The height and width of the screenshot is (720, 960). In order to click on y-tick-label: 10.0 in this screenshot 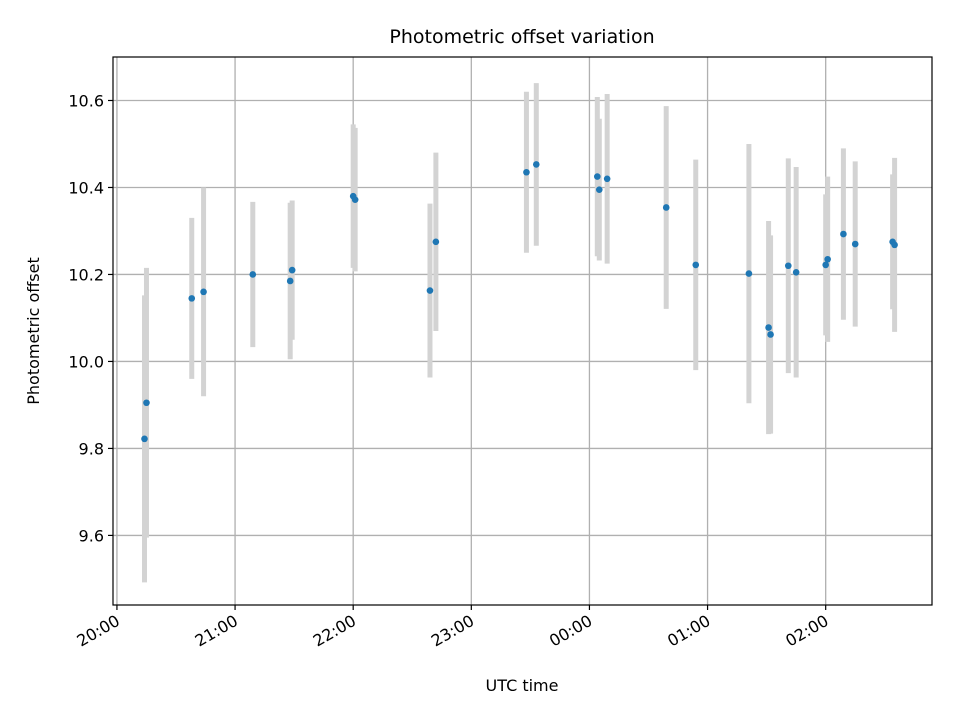, I will do `click(86, 361)`.